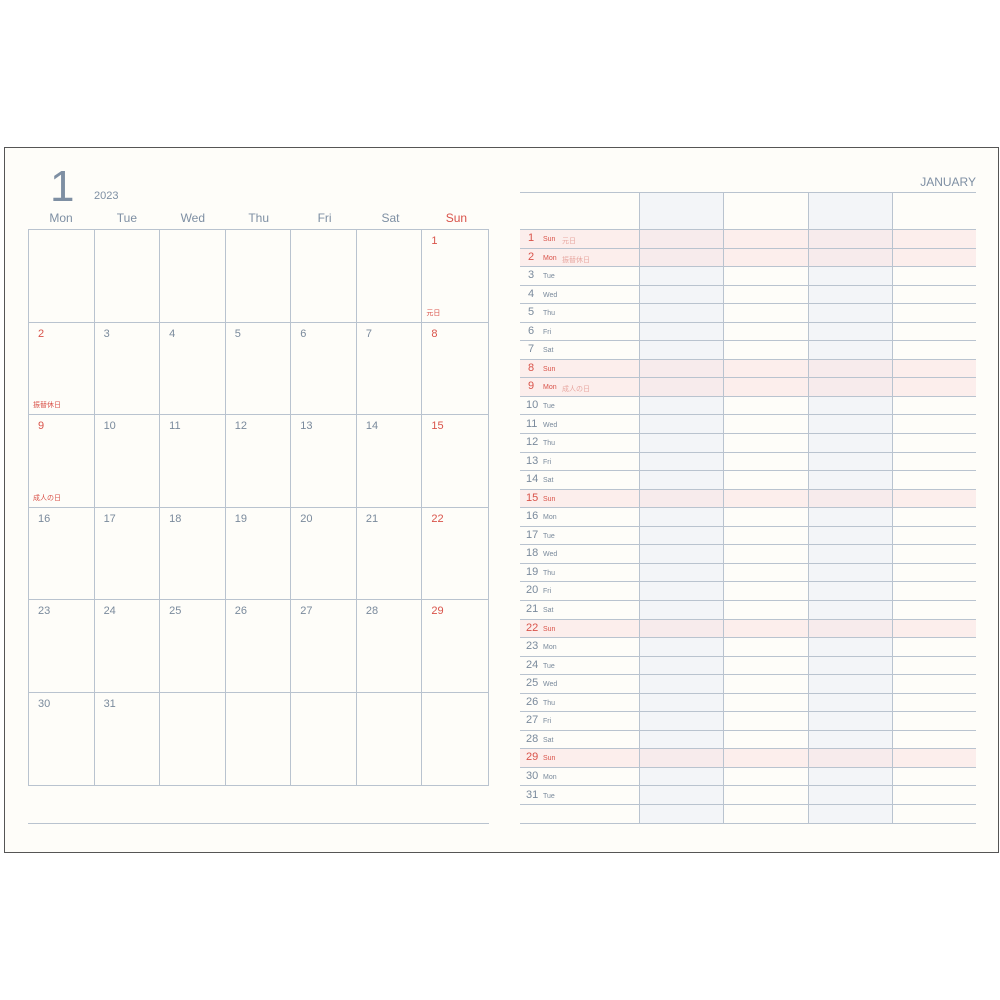  What do you see at coordinates (455, 461) in the screenshot?
I see `day-cell: 15` at bounding box center [455, 461].